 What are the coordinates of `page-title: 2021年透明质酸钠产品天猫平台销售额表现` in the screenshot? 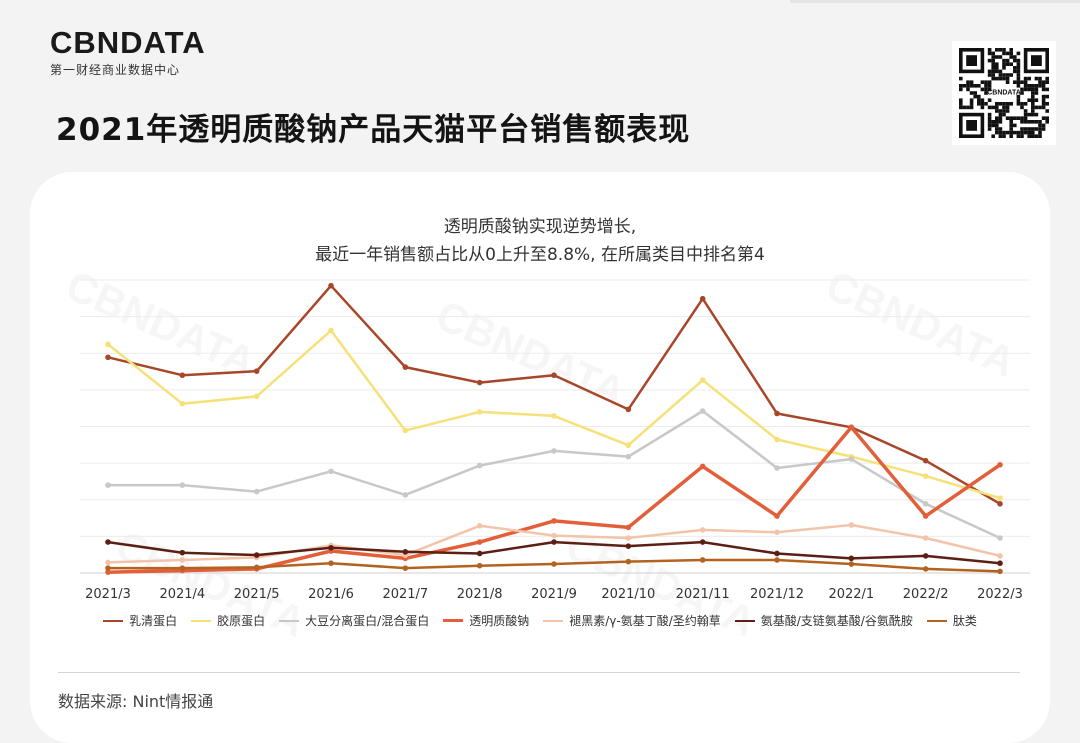 It's located at (373, 130).